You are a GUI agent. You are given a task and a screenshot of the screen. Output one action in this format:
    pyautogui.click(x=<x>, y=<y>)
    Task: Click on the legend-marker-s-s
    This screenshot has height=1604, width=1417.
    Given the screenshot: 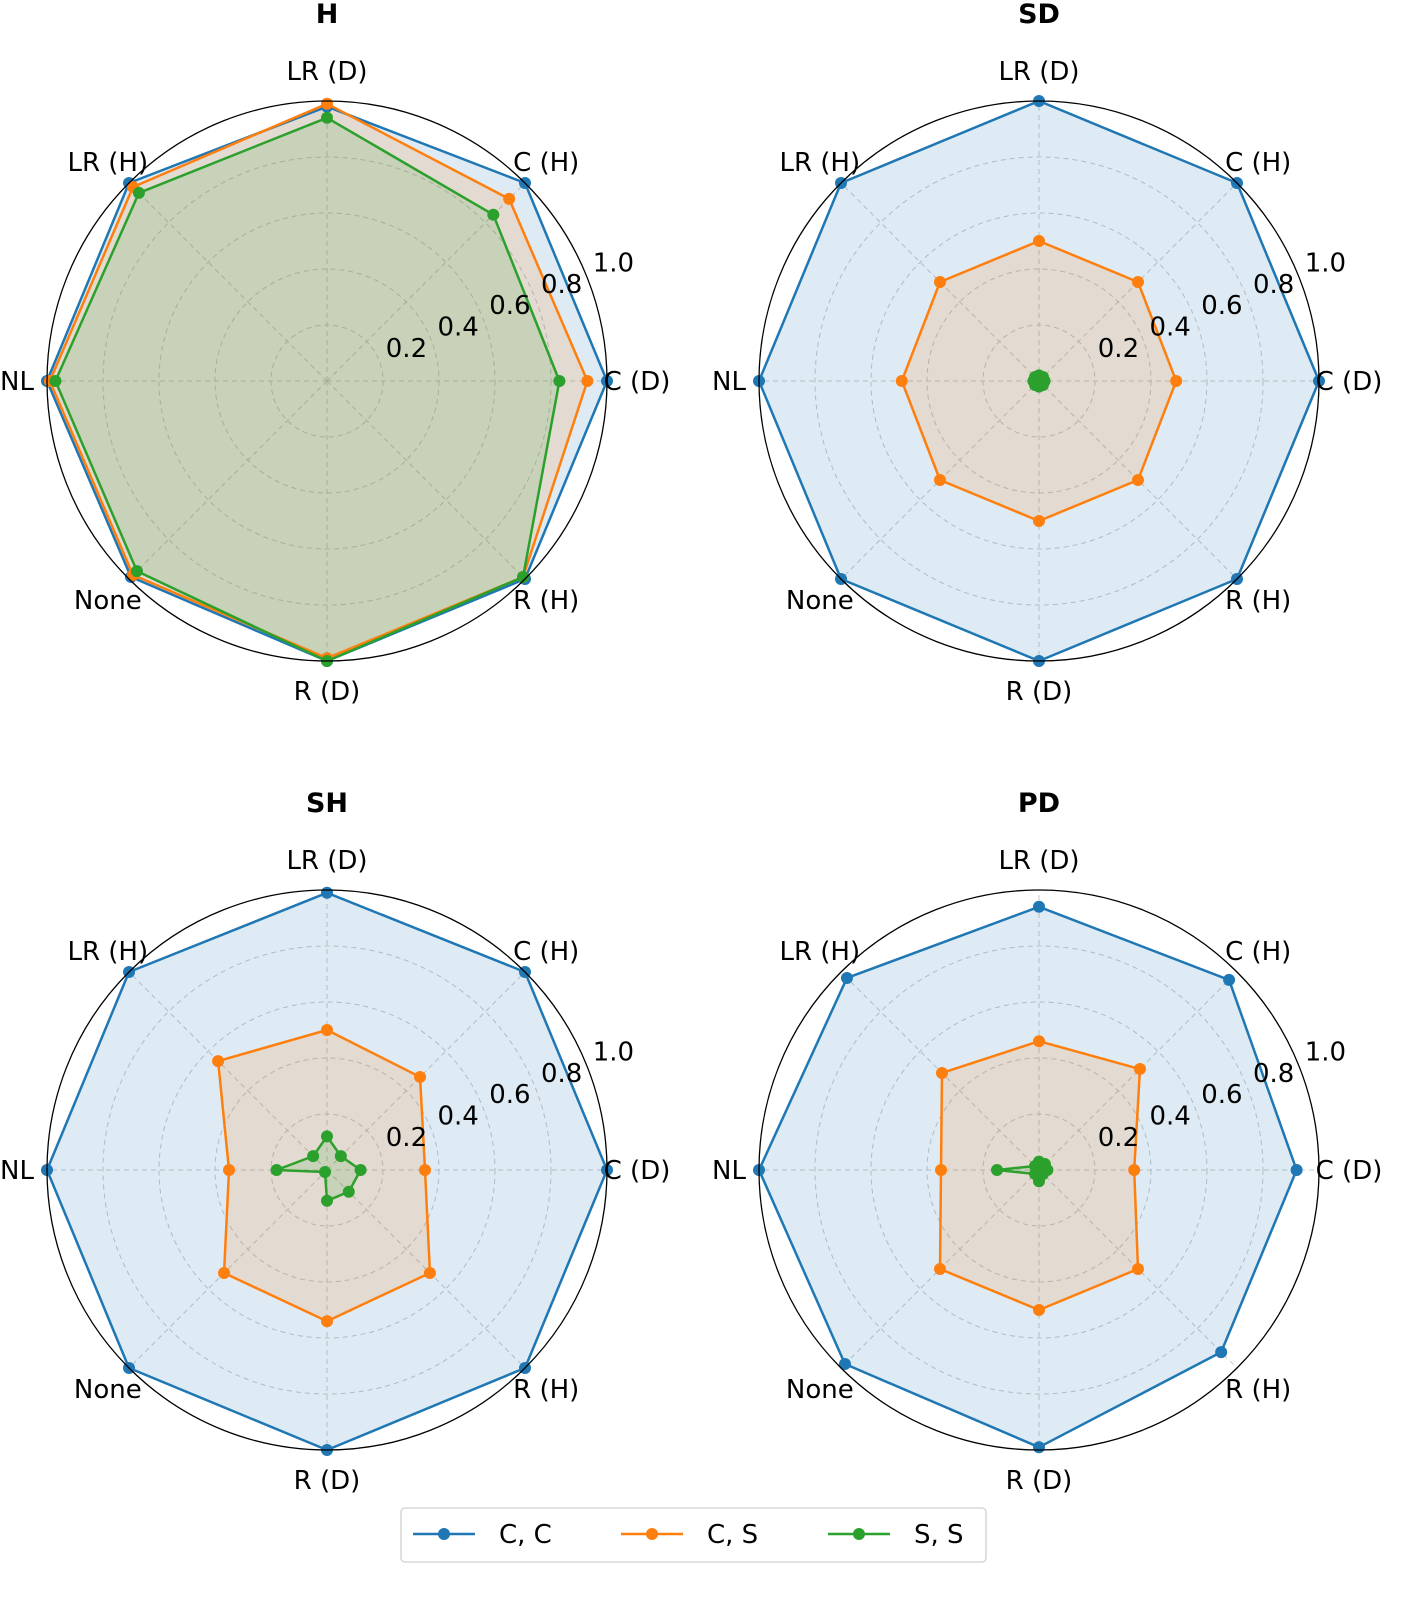 What is the action you would take?
    pyautogui.click(x=859, y=1534)
    